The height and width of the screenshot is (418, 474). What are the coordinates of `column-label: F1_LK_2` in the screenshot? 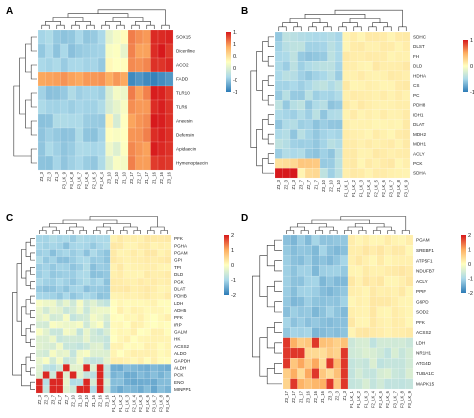 It's located at (353, 188).